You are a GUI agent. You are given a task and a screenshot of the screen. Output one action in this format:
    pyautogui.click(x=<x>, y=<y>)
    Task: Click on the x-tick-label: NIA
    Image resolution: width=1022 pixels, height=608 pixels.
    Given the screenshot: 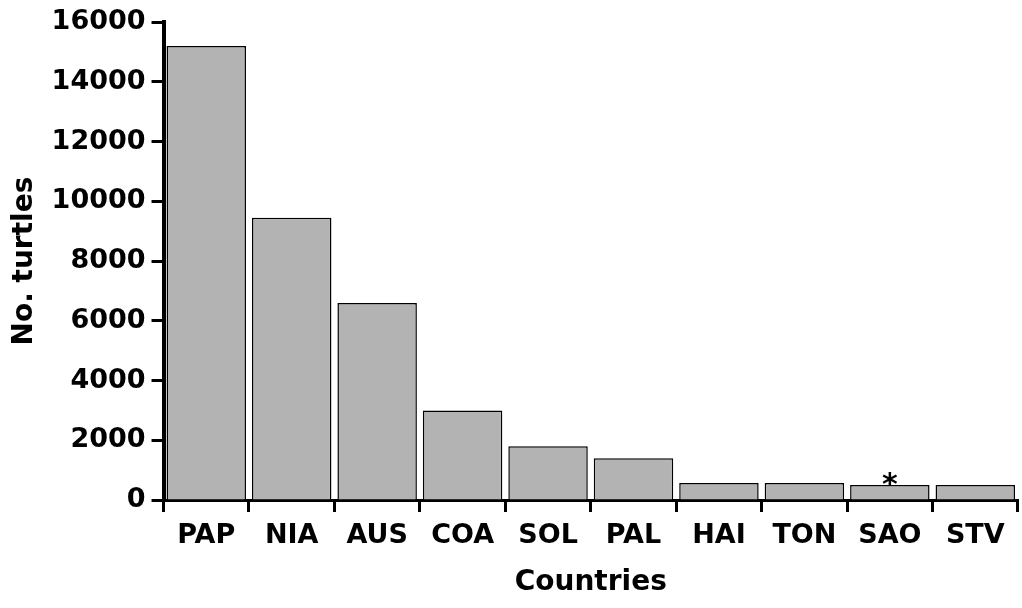 What is the action you would take?
    pyautogui.click(x=291, y=534)
    